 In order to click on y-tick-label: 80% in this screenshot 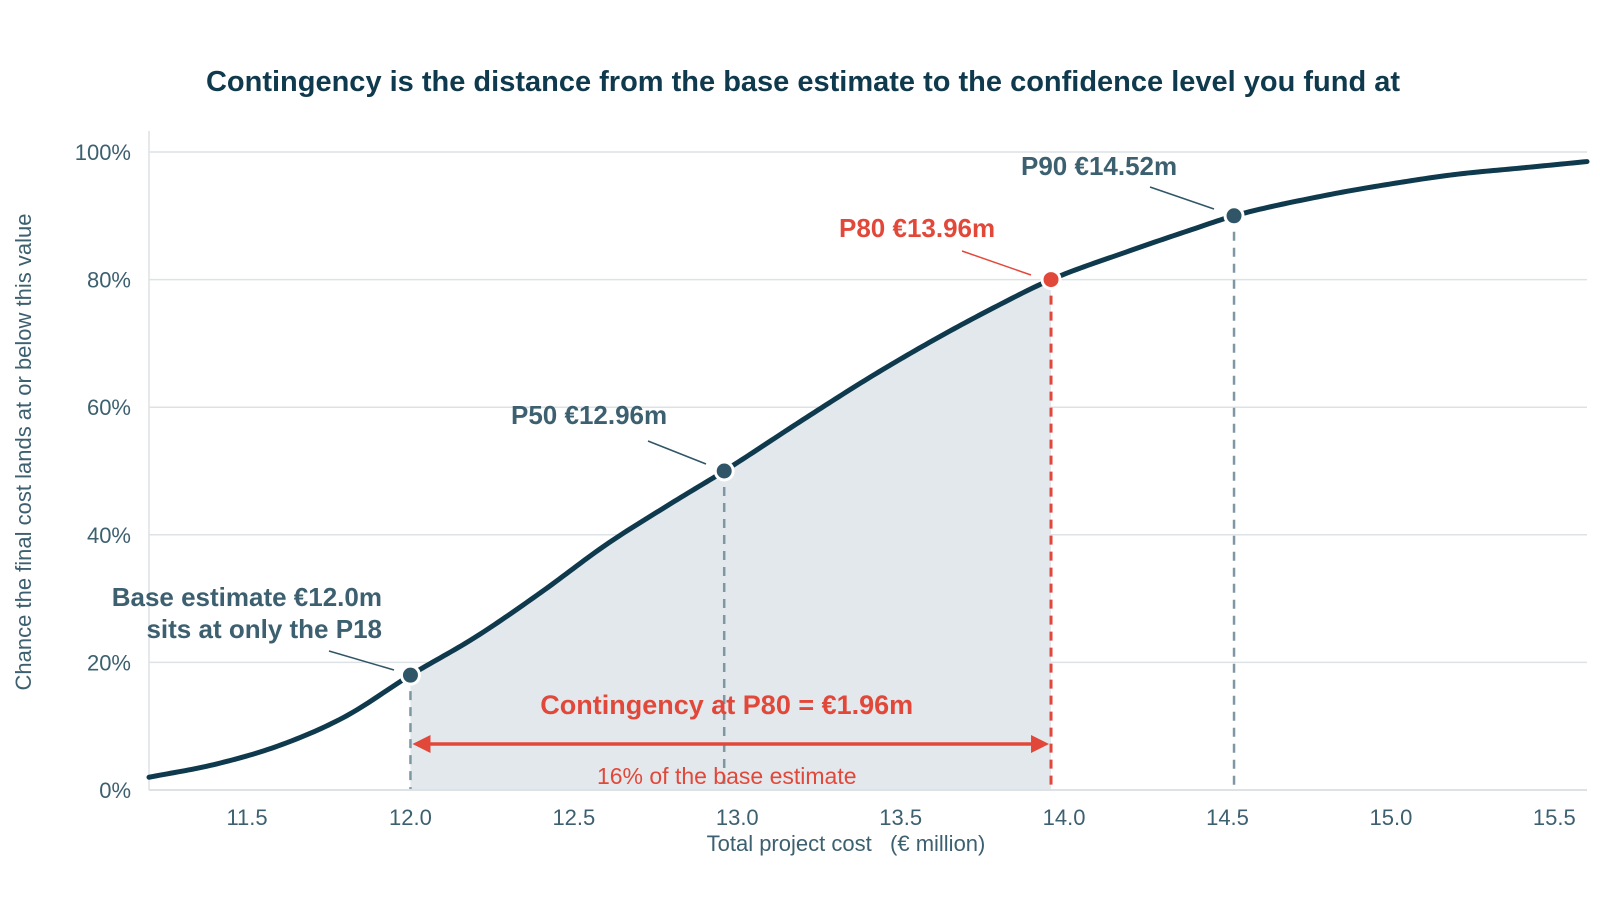, I will do `click(109, 280)`.